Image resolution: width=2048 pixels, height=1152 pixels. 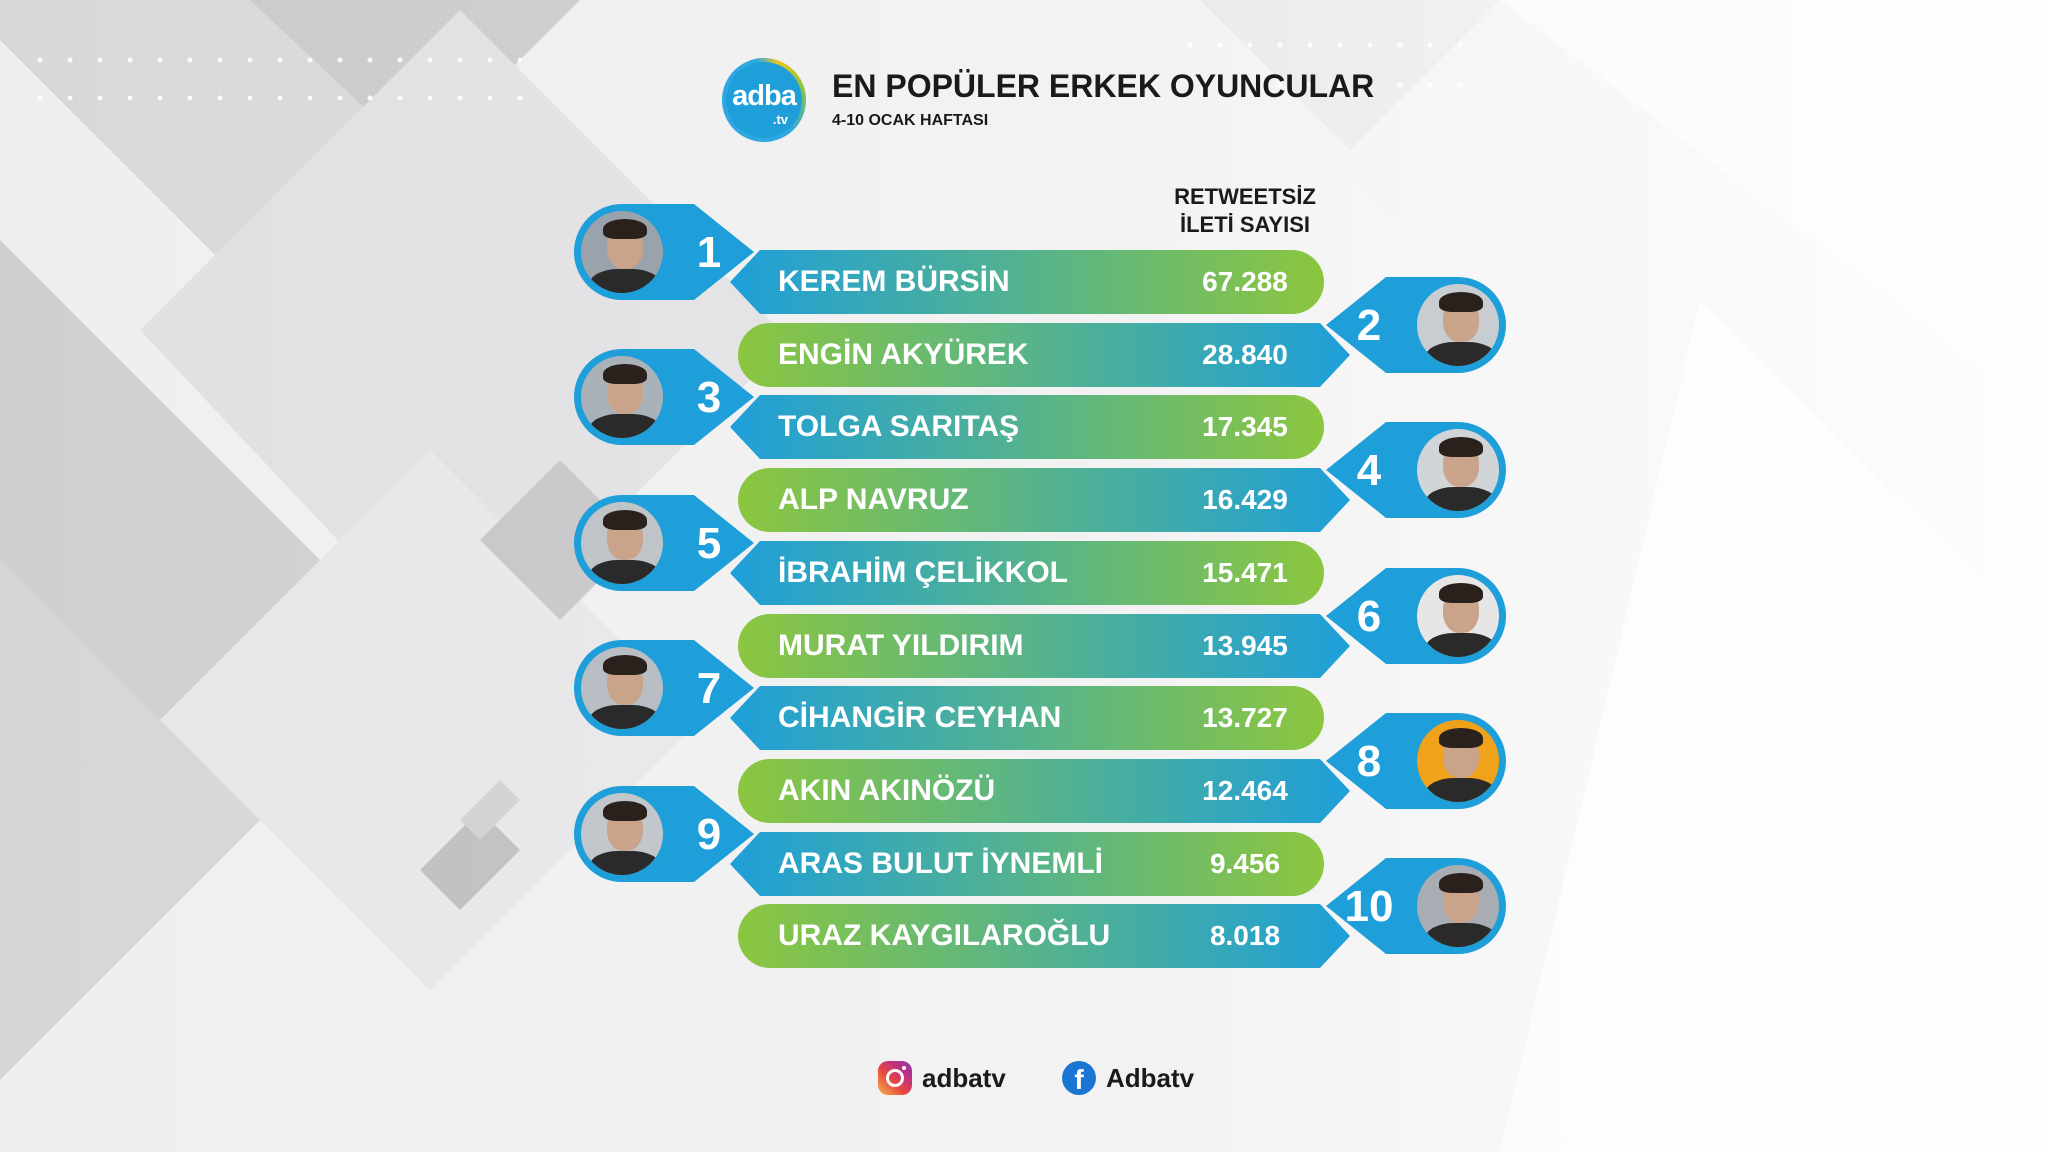 What do you see at coordinates (764, 96) in the screenshot?
I see `logo-text: adba` at bounding box center [764, 96].